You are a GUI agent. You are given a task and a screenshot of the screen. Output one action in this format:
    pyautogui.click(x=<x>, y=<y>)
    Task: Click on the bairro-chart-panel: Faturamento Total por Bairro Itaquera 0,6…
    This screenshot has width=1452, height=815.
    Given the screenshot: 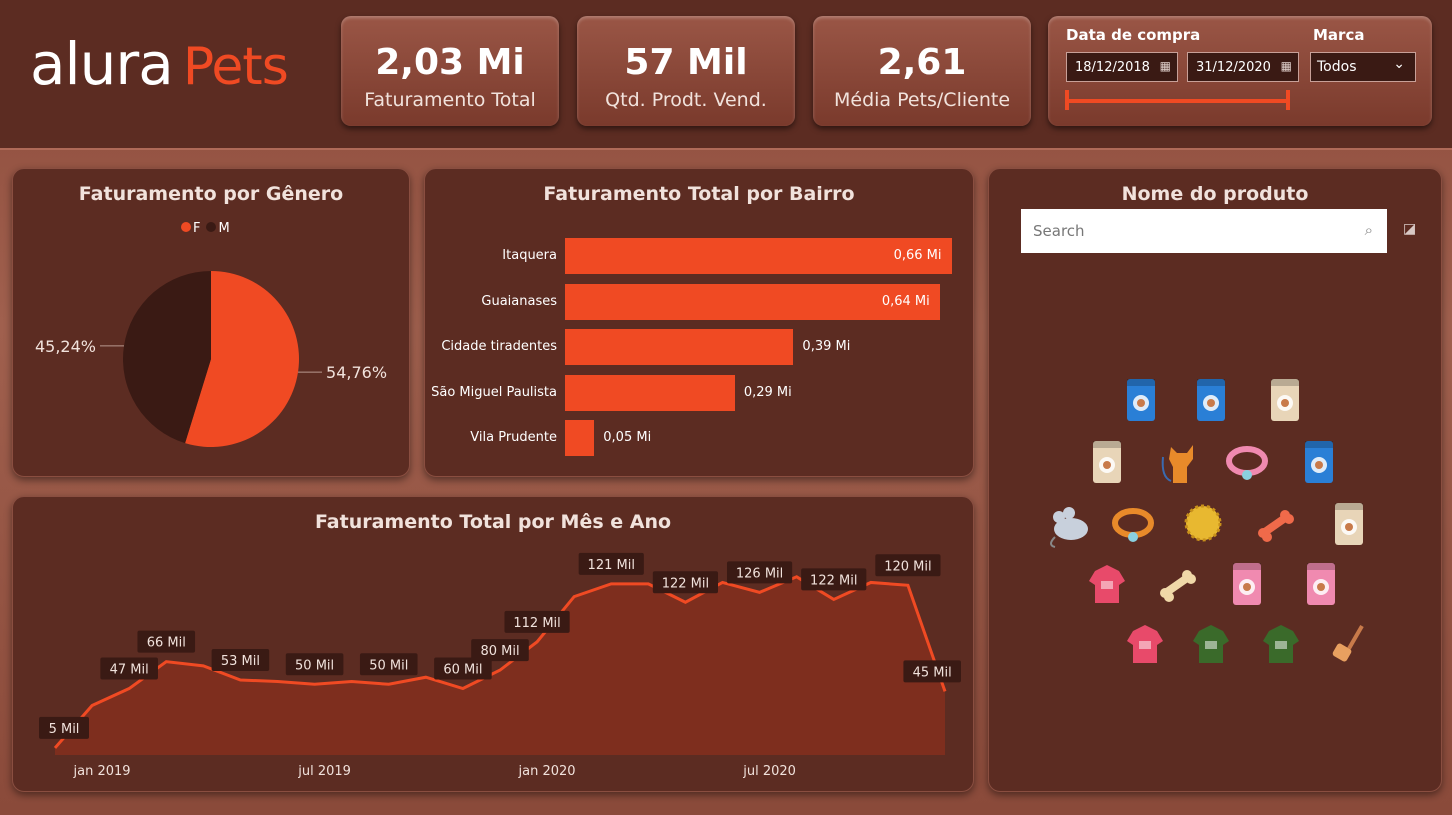 What is the action you would take?
    pyautogui.click(x=699, y=322)
    